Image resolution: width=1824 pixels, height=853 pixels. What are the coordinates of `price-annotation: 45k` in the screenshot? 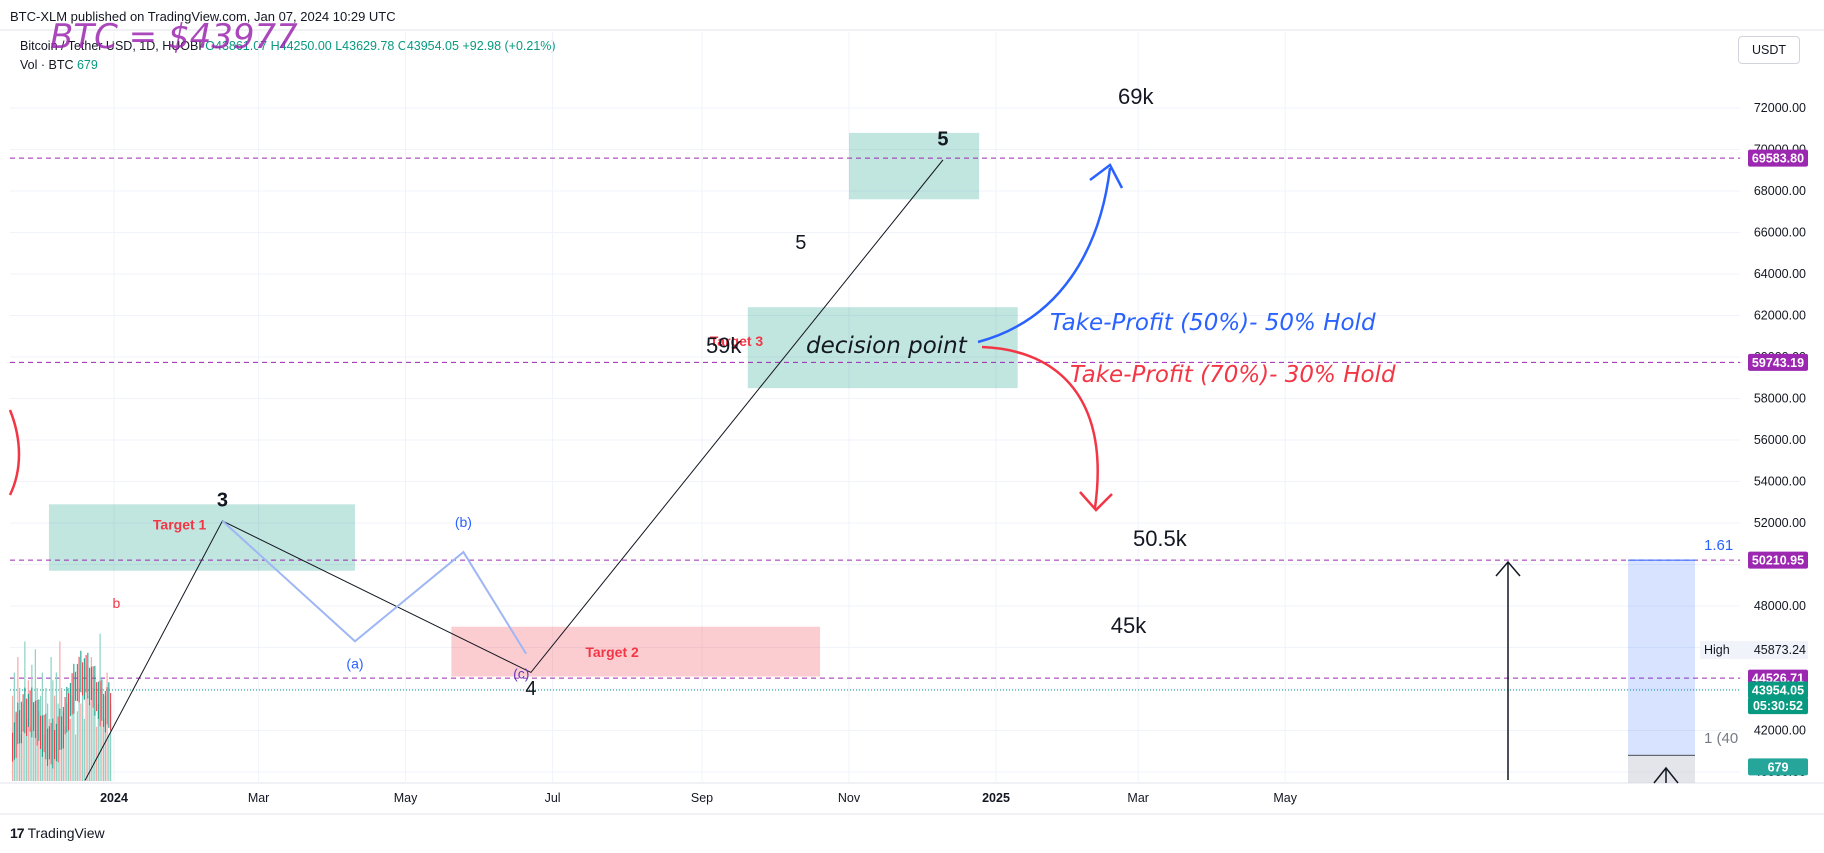 It's located at (1129, 625).